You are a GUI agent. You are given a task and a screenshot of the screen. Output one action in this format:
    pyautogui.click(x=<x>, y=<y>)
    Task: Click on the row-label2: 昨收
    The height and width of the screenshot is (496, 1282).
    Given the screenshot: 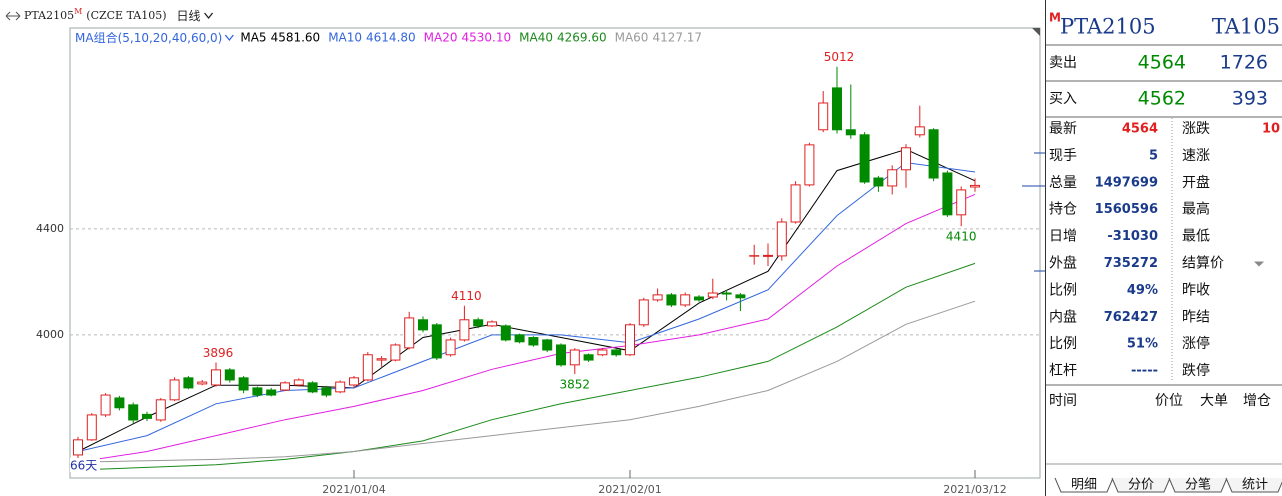 What is the action you would take?
    pyautogui.click(x=1196, y=290)
    